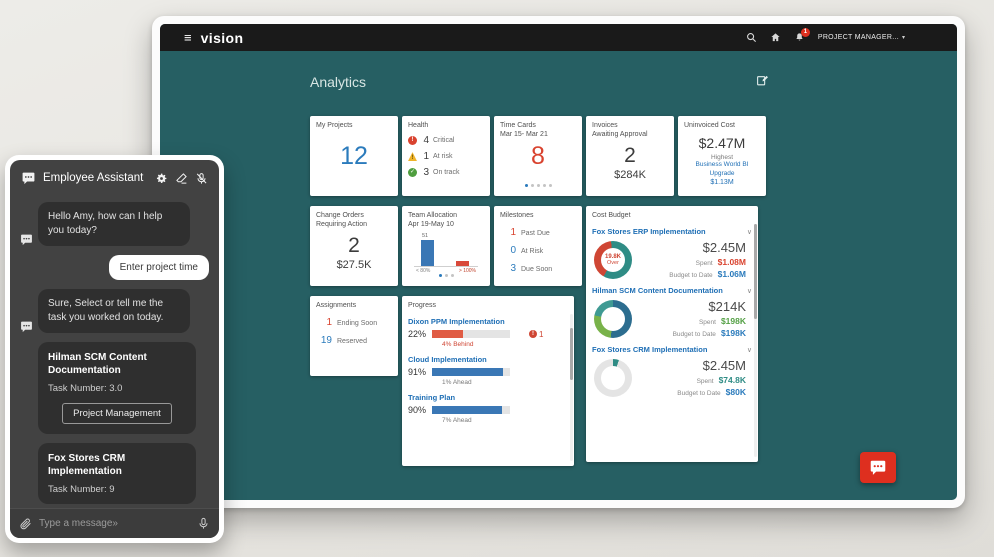 The image size is (994, 557). What do you see at coordinates (724, 366) in the screenshot?
I see `budget-total: $2.45M` at bounding box center [724, 366].